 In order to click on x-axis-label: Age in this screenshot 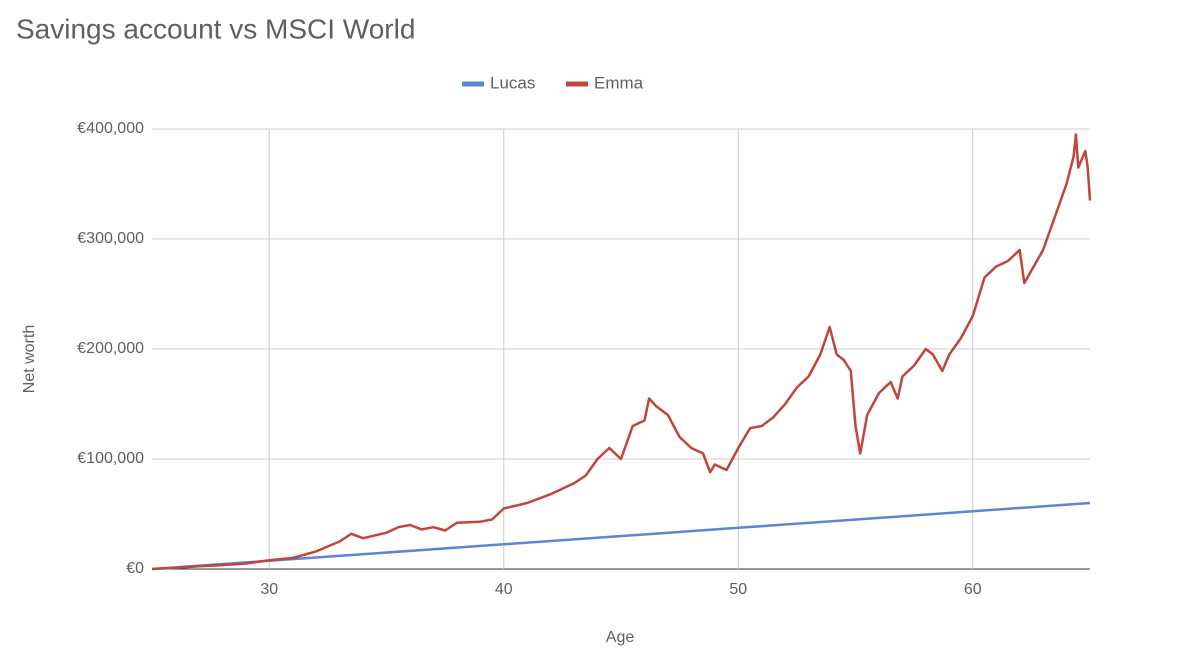, I will do `click(620, 637)`.